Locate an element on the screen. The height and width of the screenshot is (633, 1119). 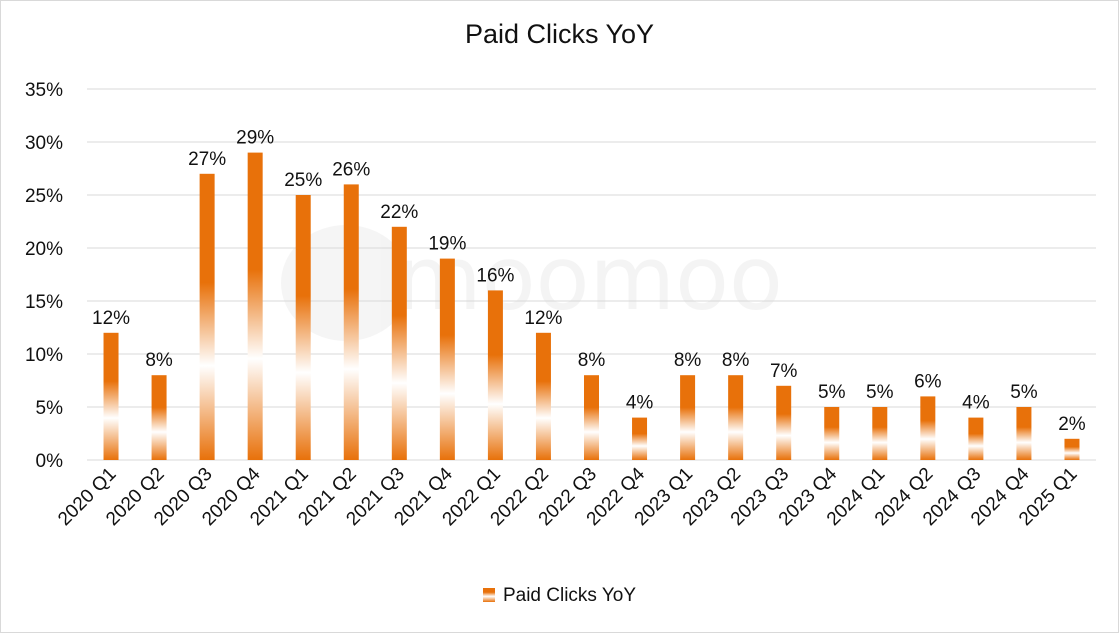
data-label: 29% is located at coordinates (255, 138).